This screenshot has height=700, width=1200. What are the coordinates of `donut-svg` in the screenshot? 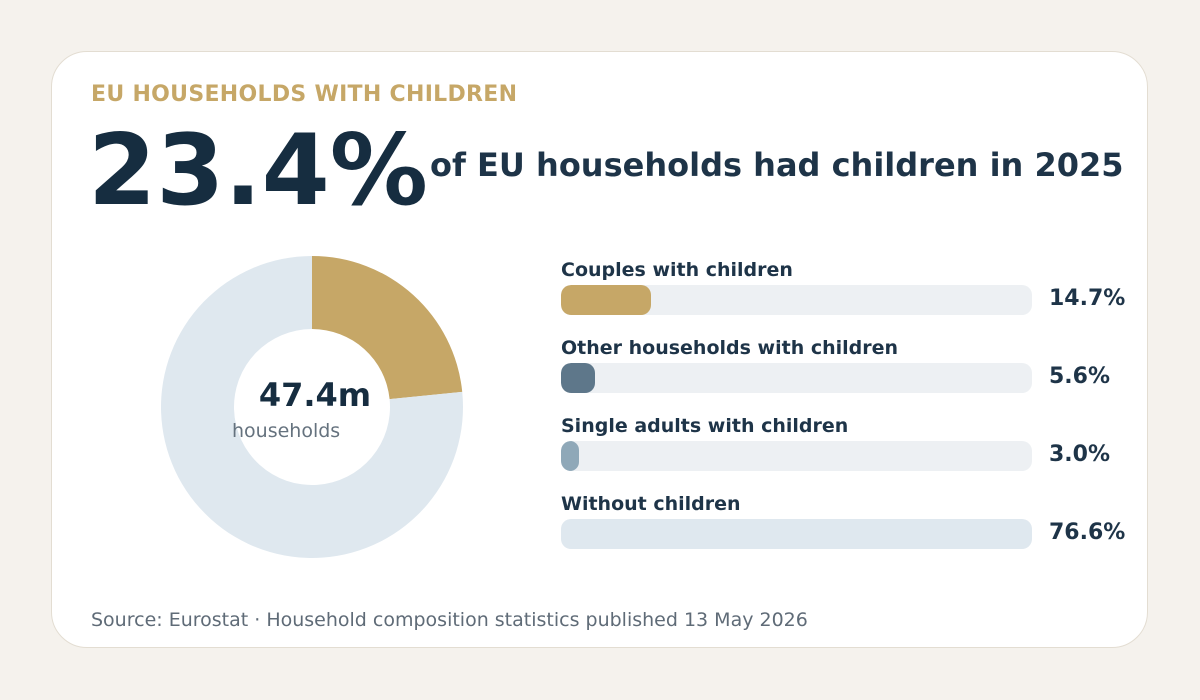 It's located at (312, 407).